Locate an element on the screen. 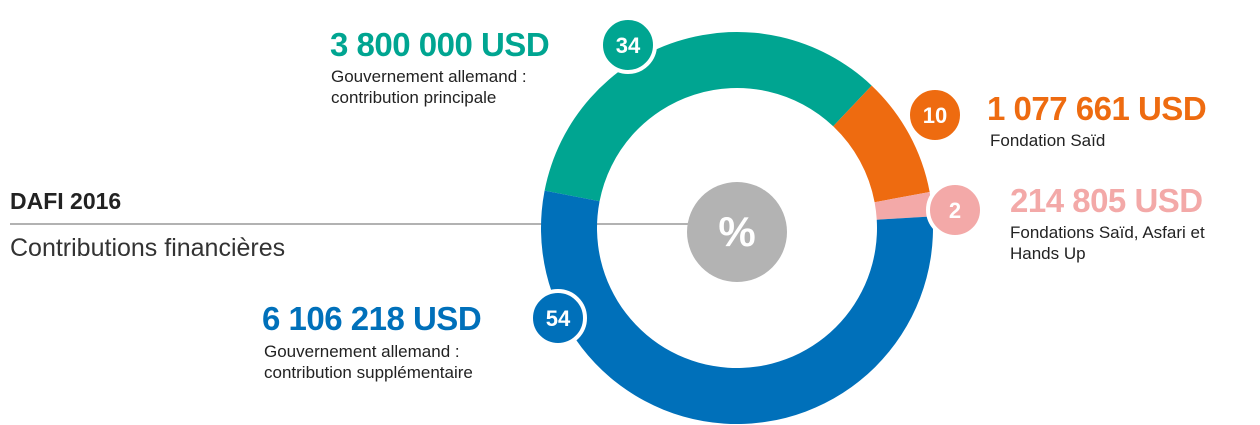  badge-value: 10 is located at coordinates (935, 115).